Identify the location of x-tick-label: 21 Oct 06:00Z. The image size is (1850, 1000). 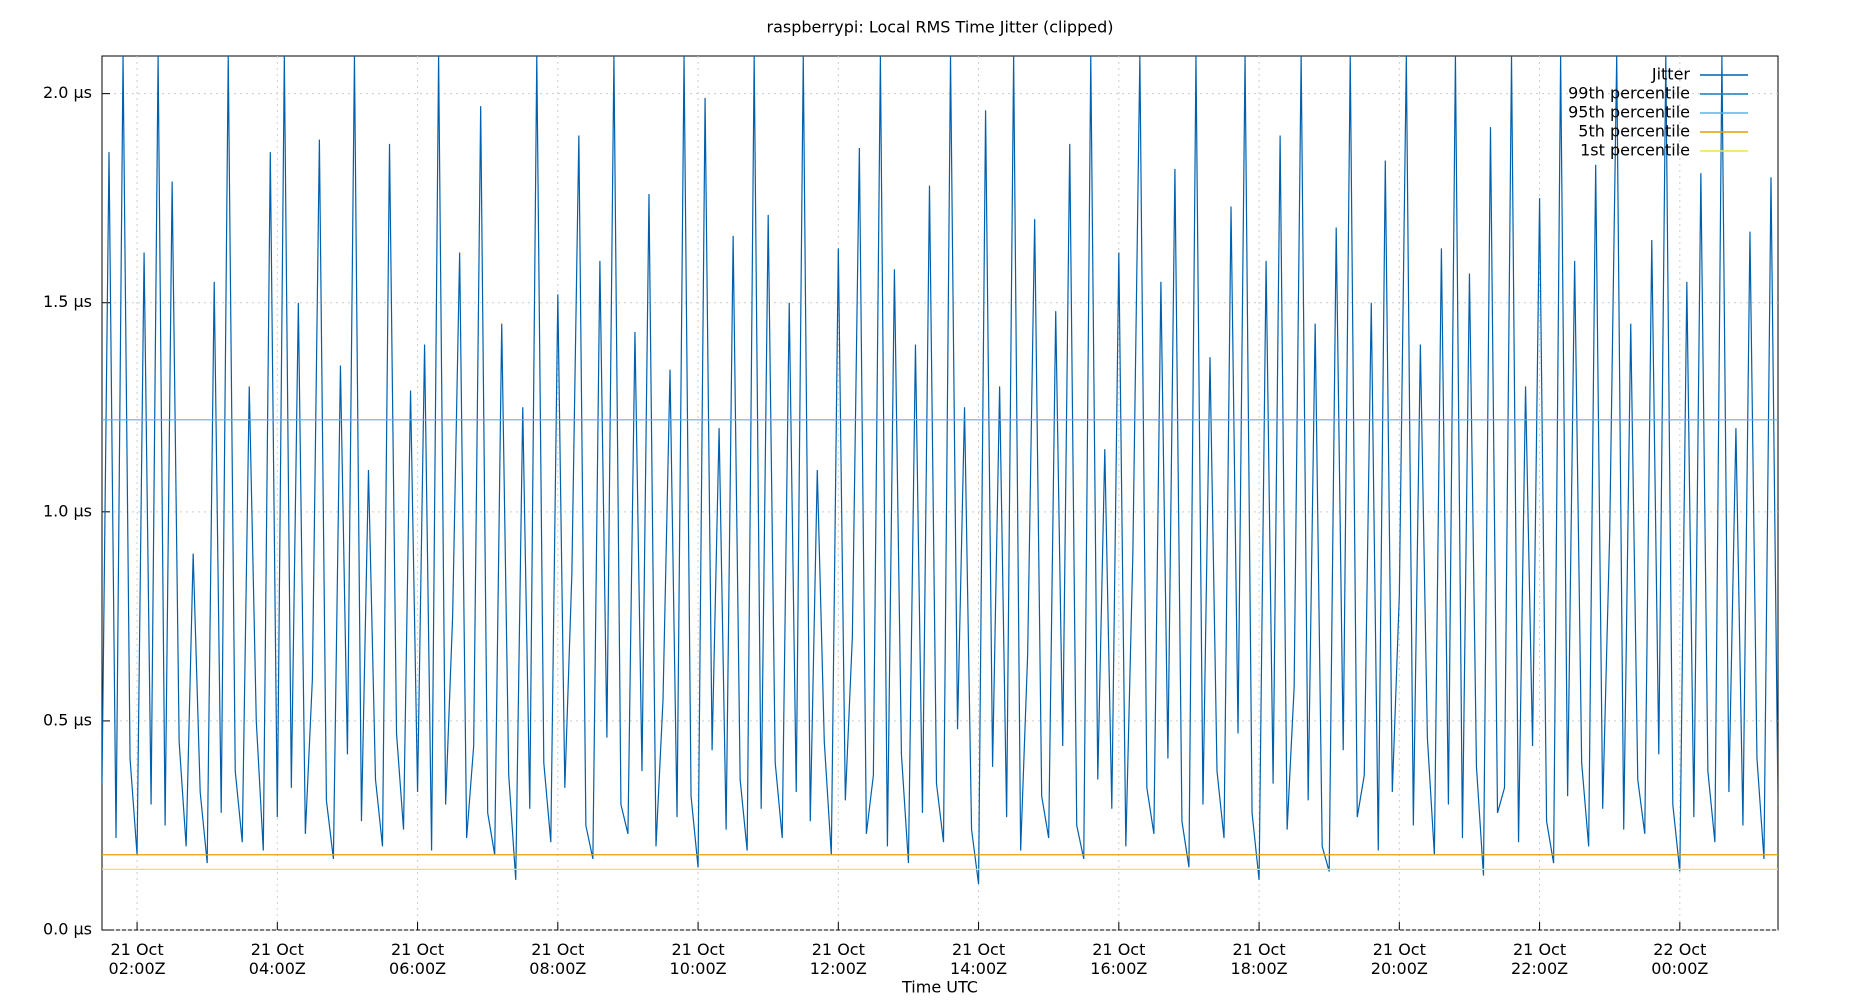
(418, 959).